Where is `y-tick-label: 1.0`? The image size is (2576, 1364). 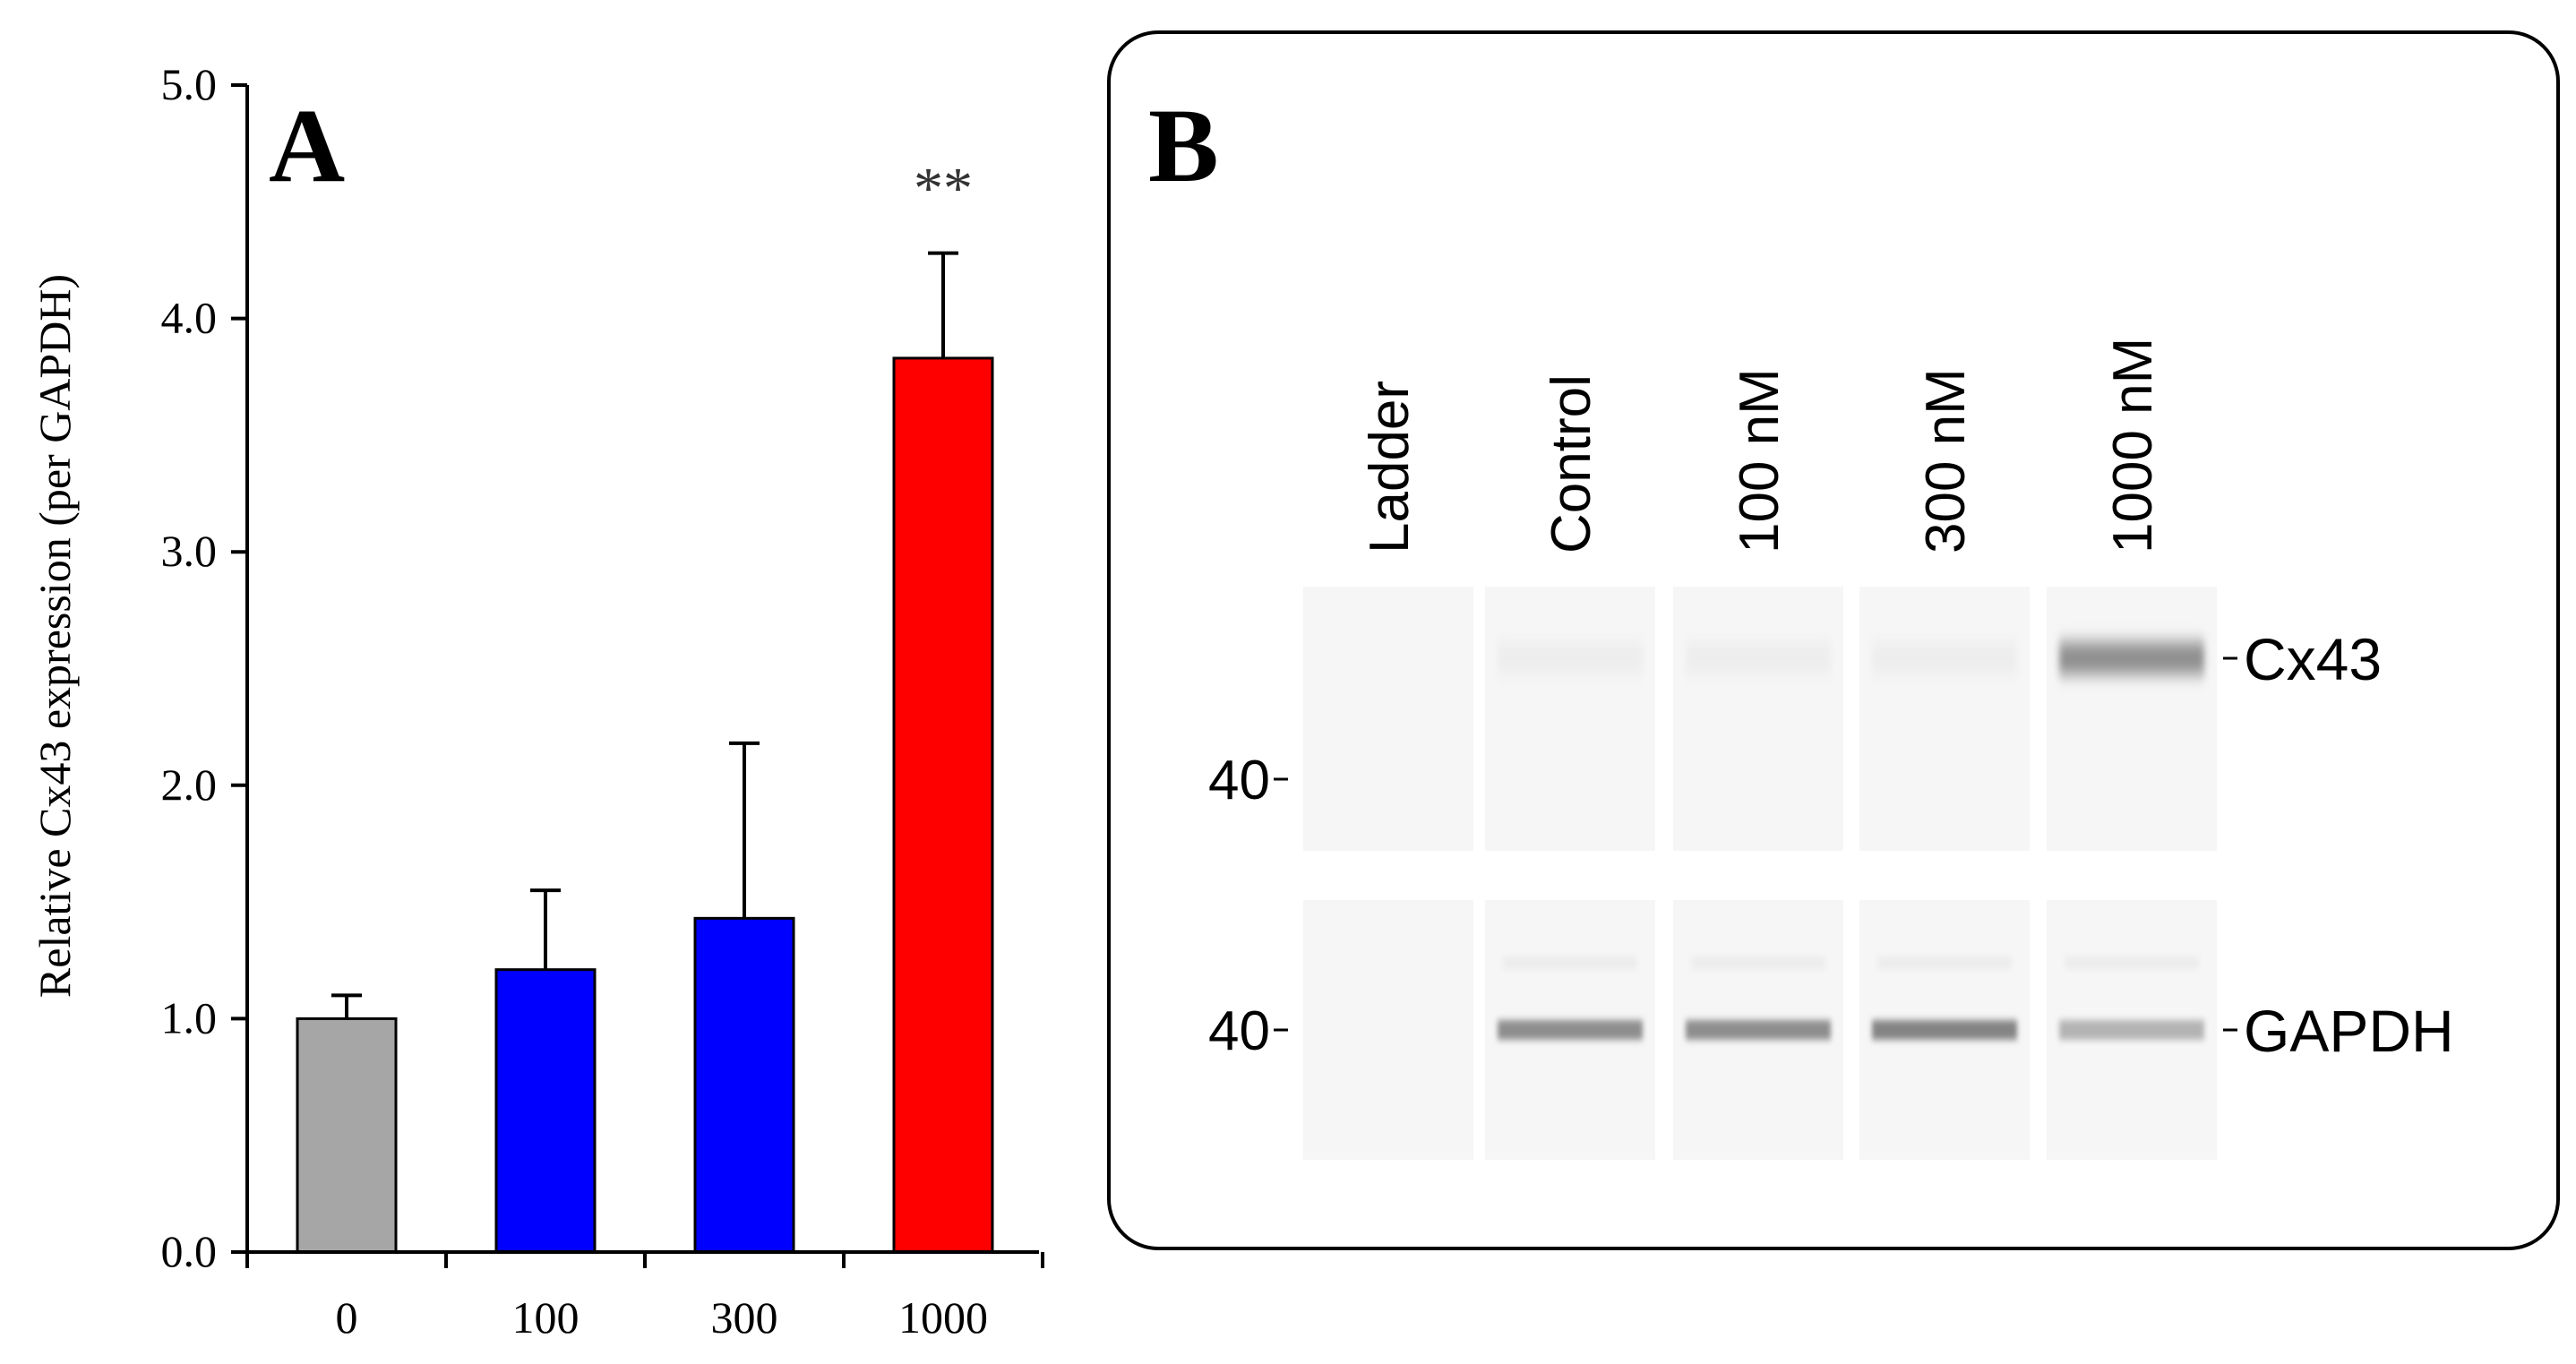 y-tick-label: 1.0 is located at coordinates (189, 1017).